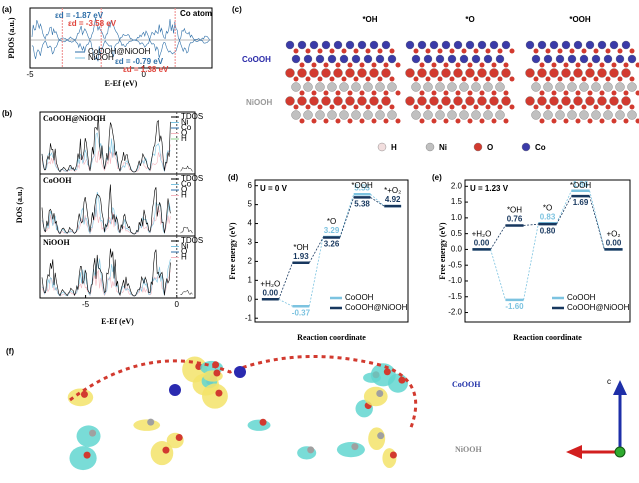  Describe the element at coordinates (455, 296) in the screenshot. I see `y-tick-label: -1.5` at that location.